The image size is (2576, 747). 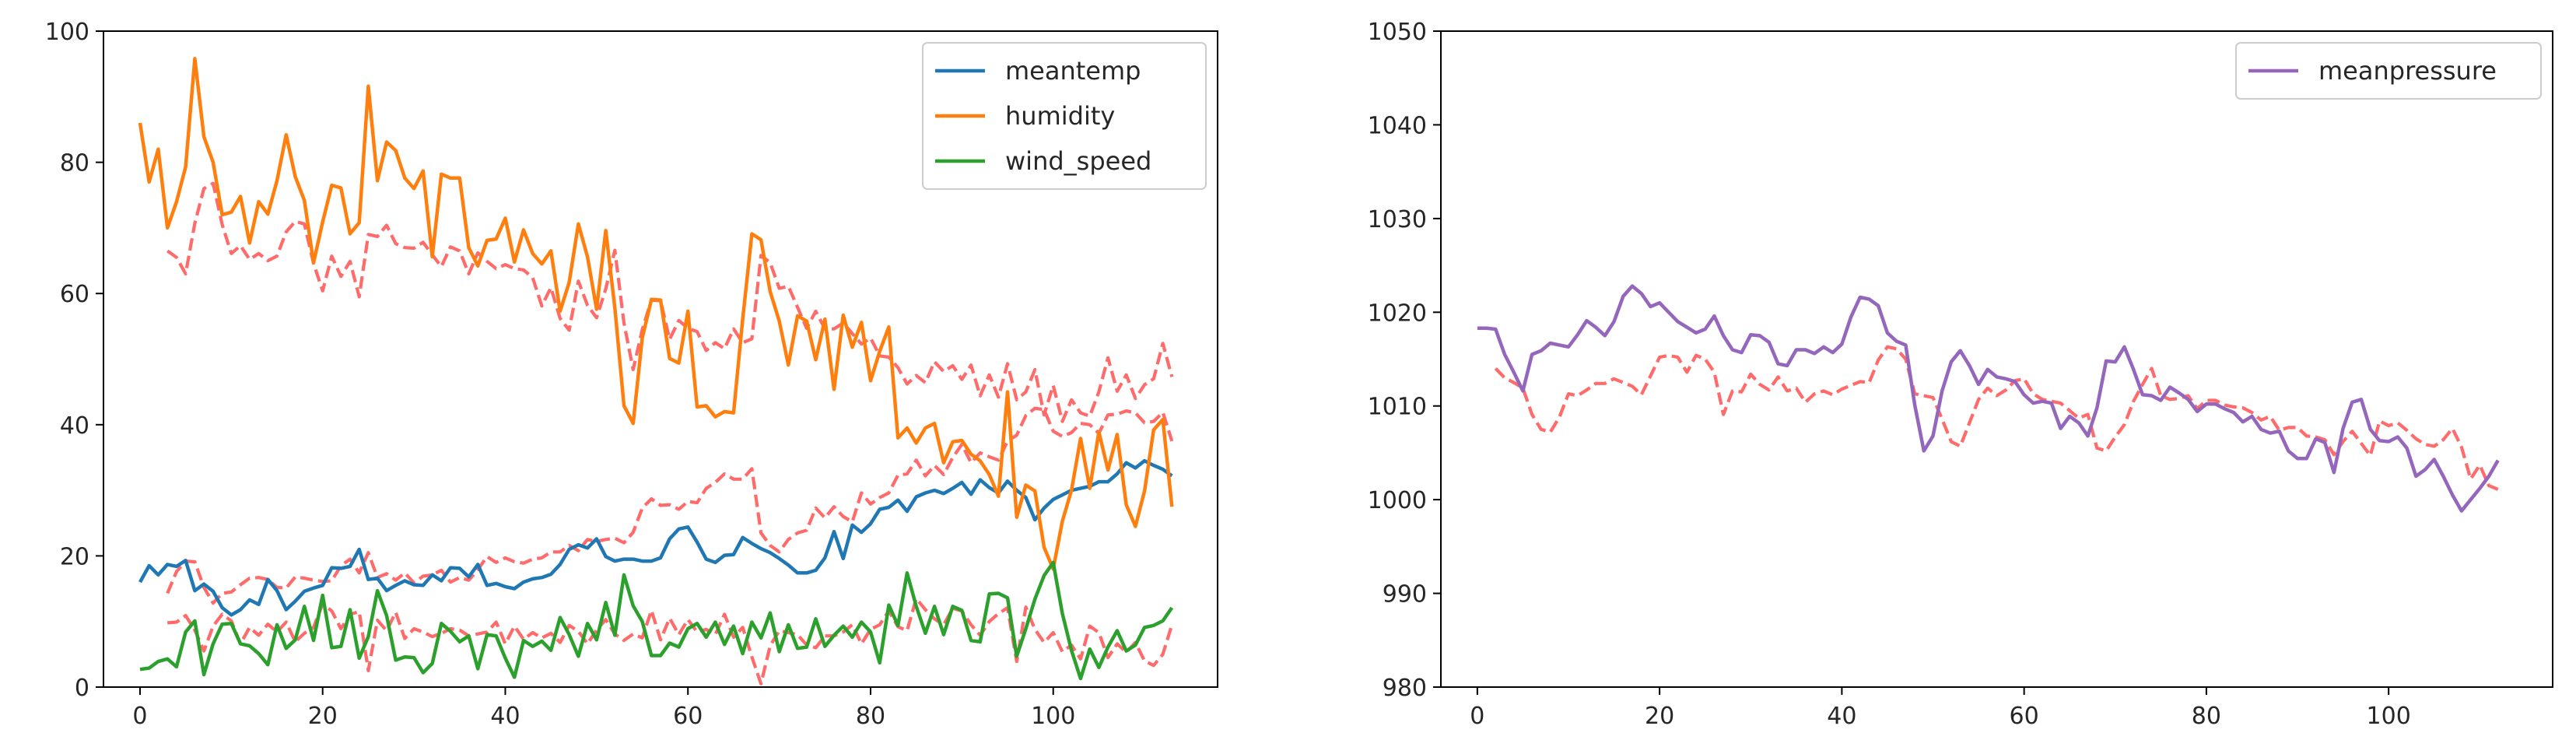 What do you see at coordinates (1078, 161) in the screenshot?
I see `legend-label-wind_speed: wind_speed` at bounding box center [1078, 161].